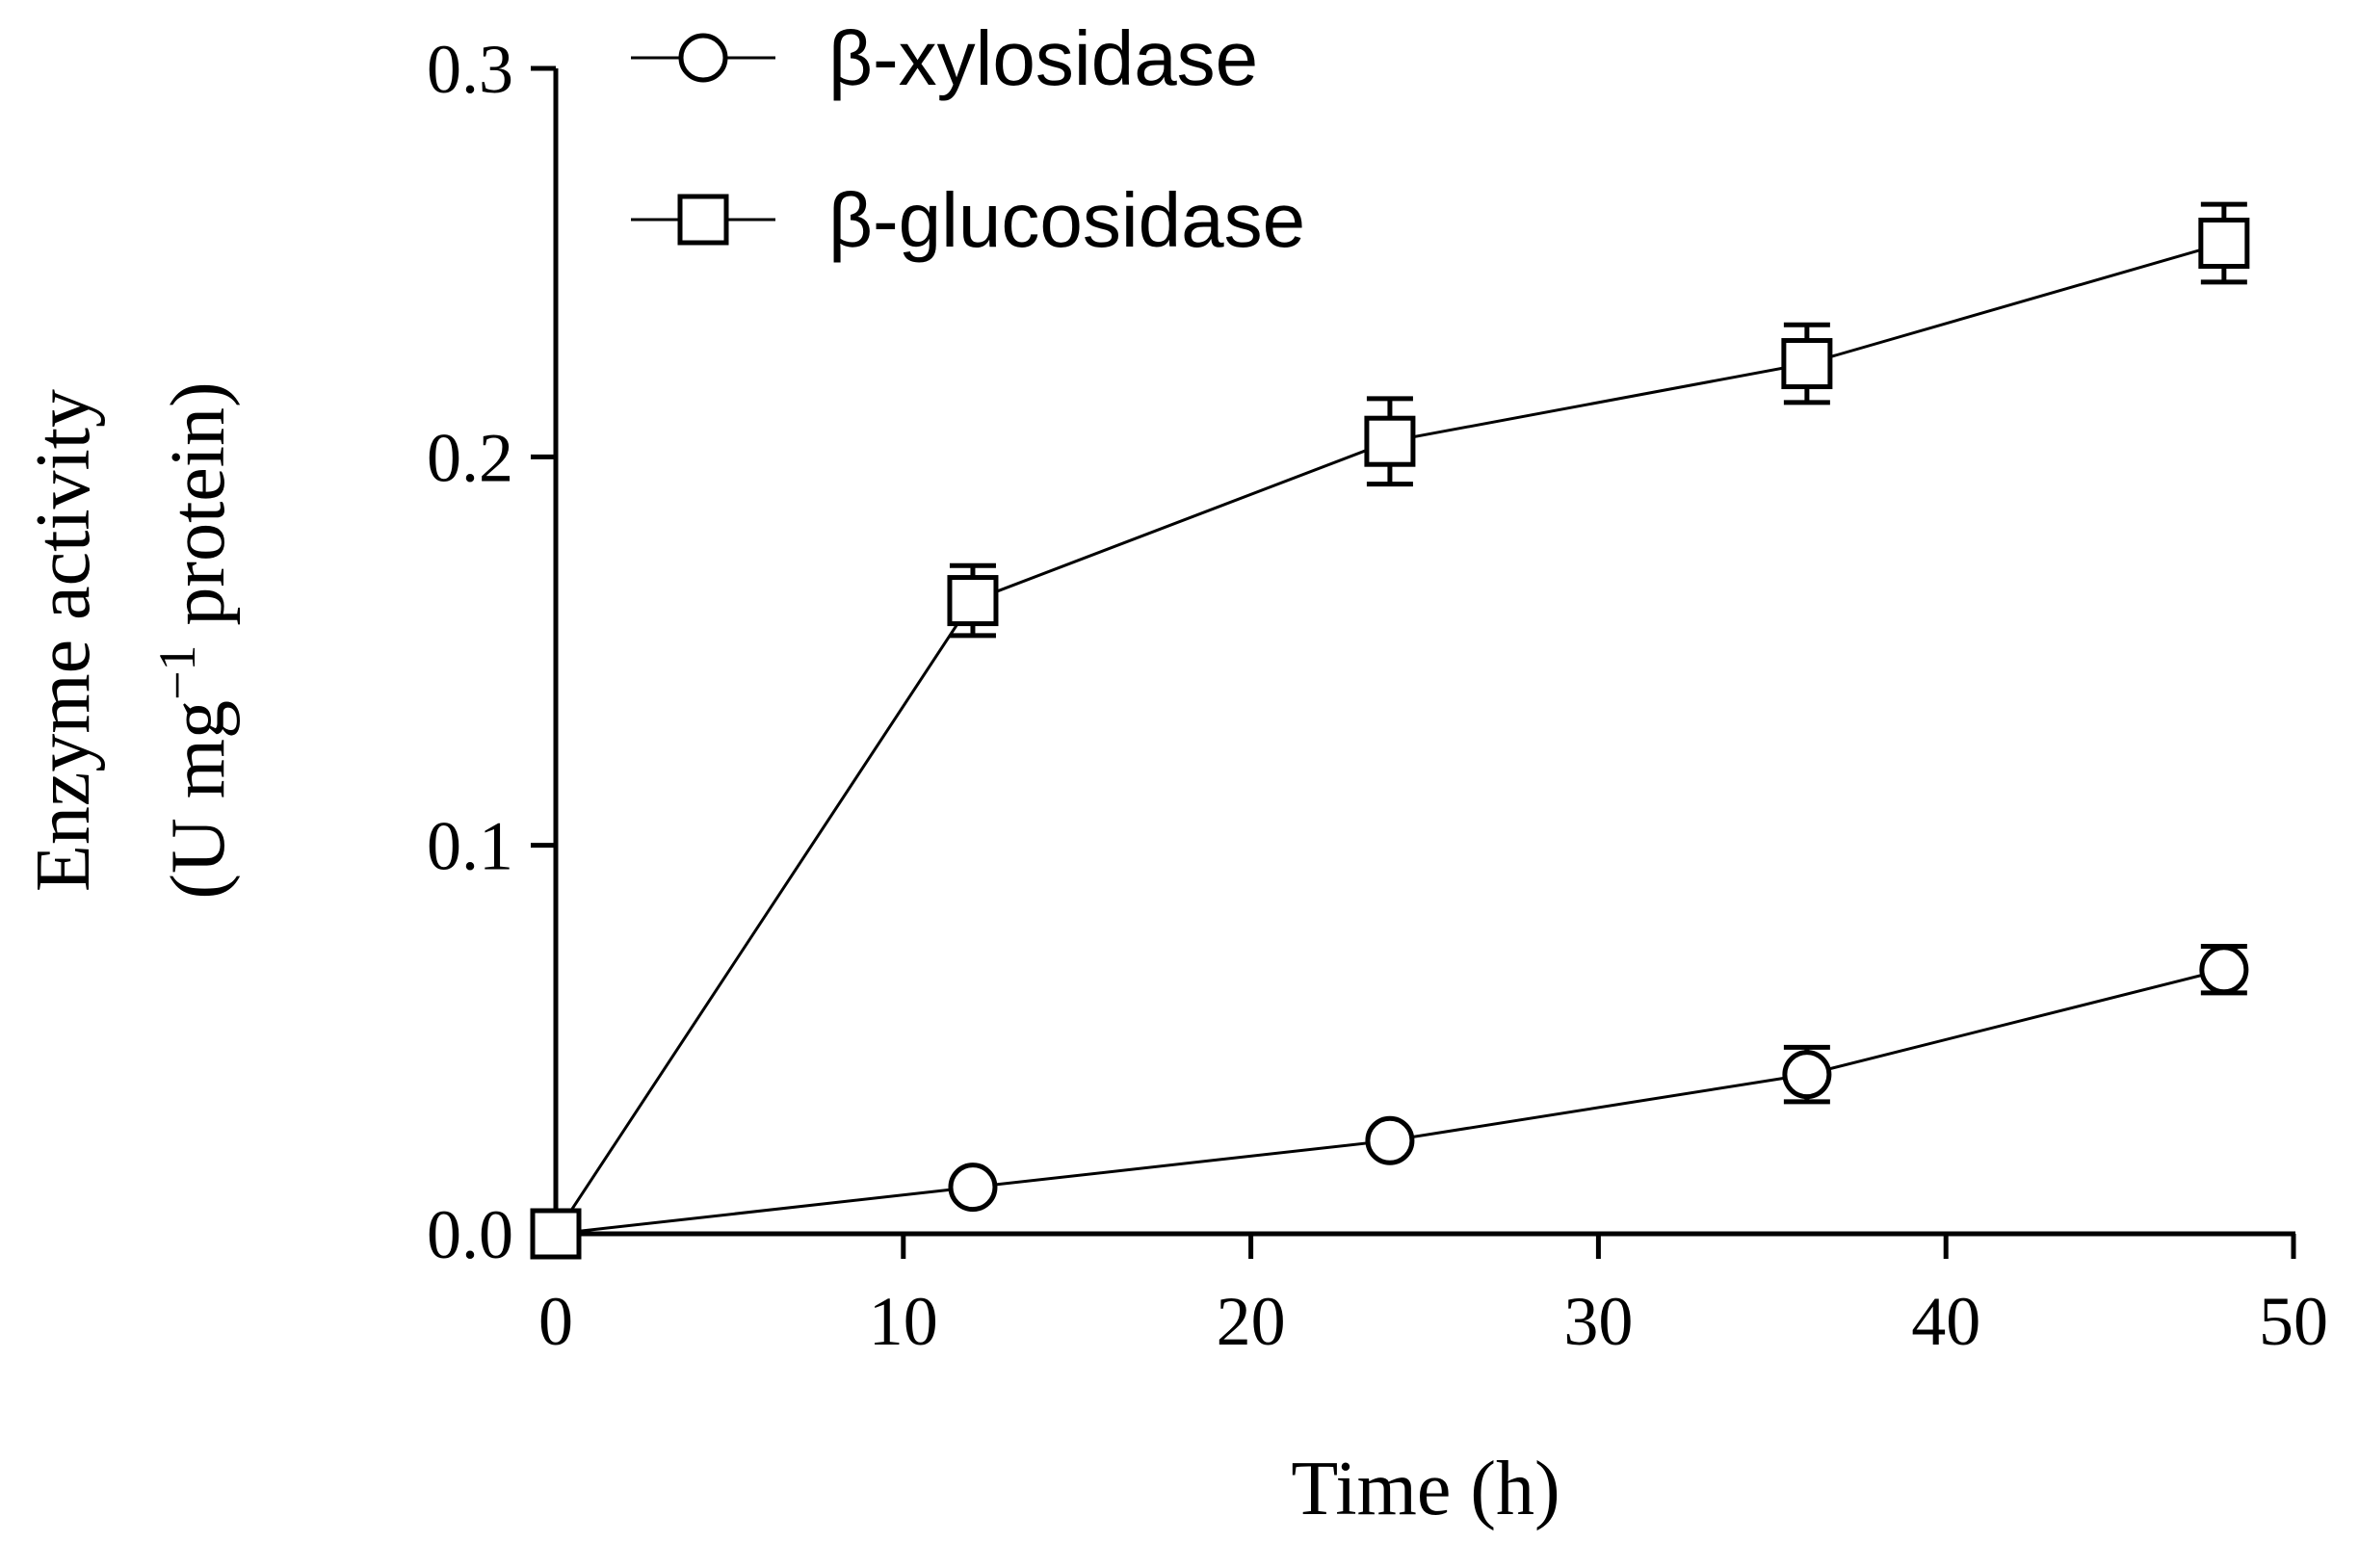  What do you see at coordinates (131, 640) in the screenshot?
I see `y-axis-title: Enzyme activity (U mg−1 protein)` at bounding box center [131, 640].